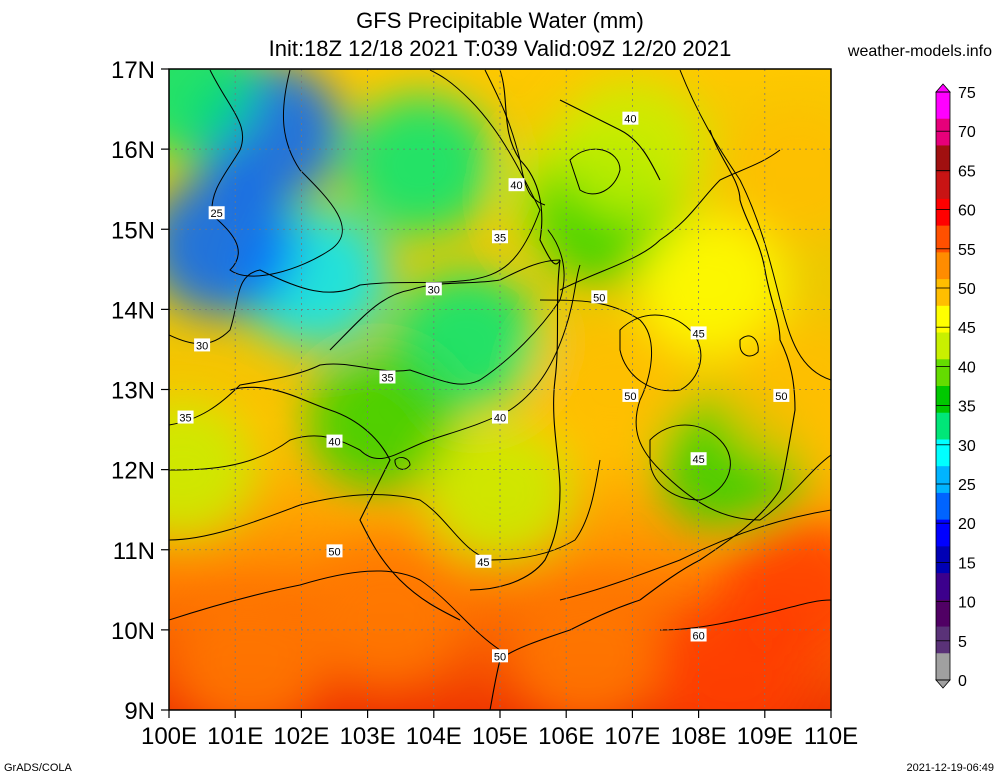  What do you see at coordinates (133, 631) in the screenshot?
I see `lat-tick-label: 10N` at bounding box center [133, 631].